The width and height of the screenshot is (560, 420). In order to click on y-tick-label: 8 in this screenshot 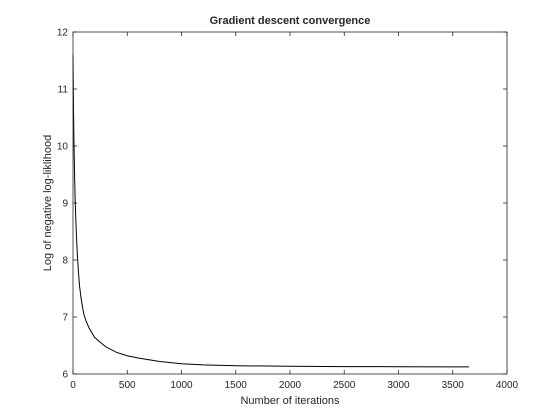, I will do `click(65, 261)`.